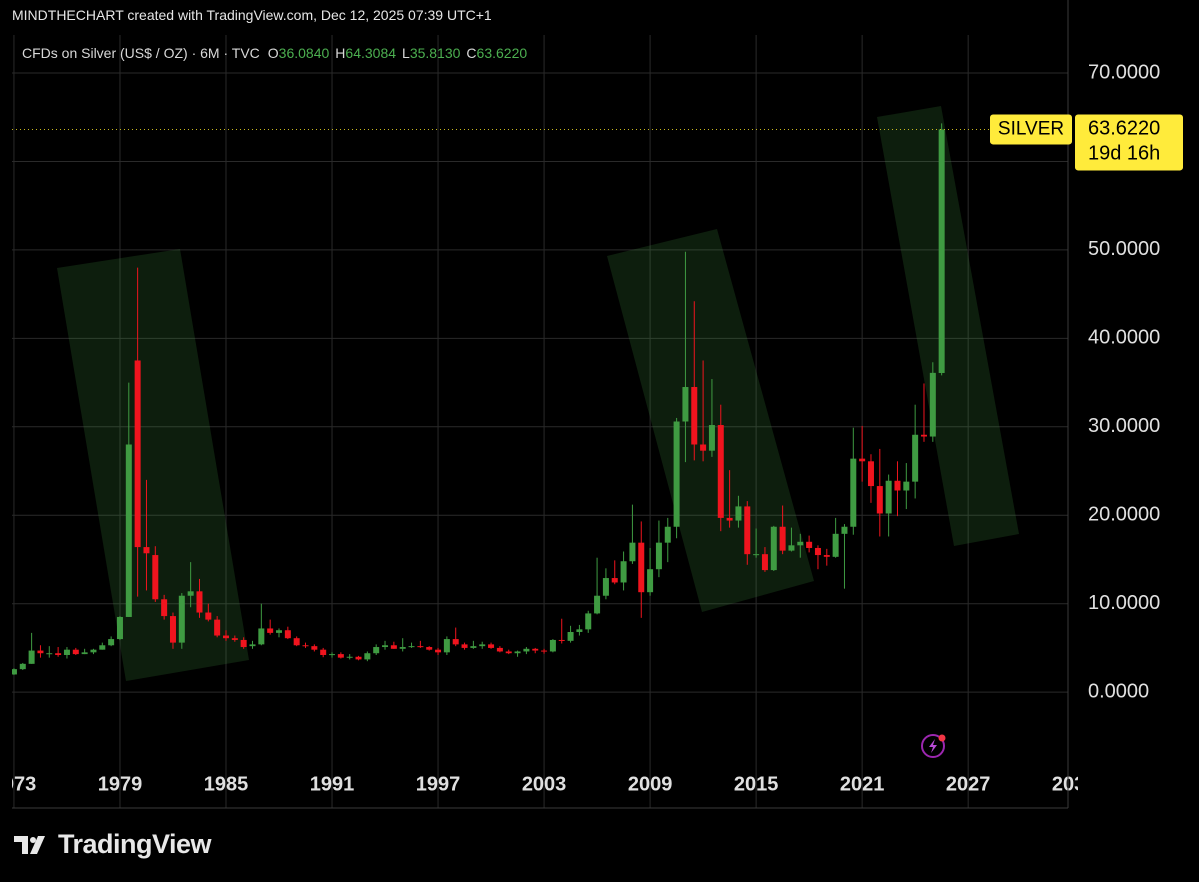 This screenshot has height=882, width=1199. I want to click on x-tick-label: 1979, so click(120, 784).